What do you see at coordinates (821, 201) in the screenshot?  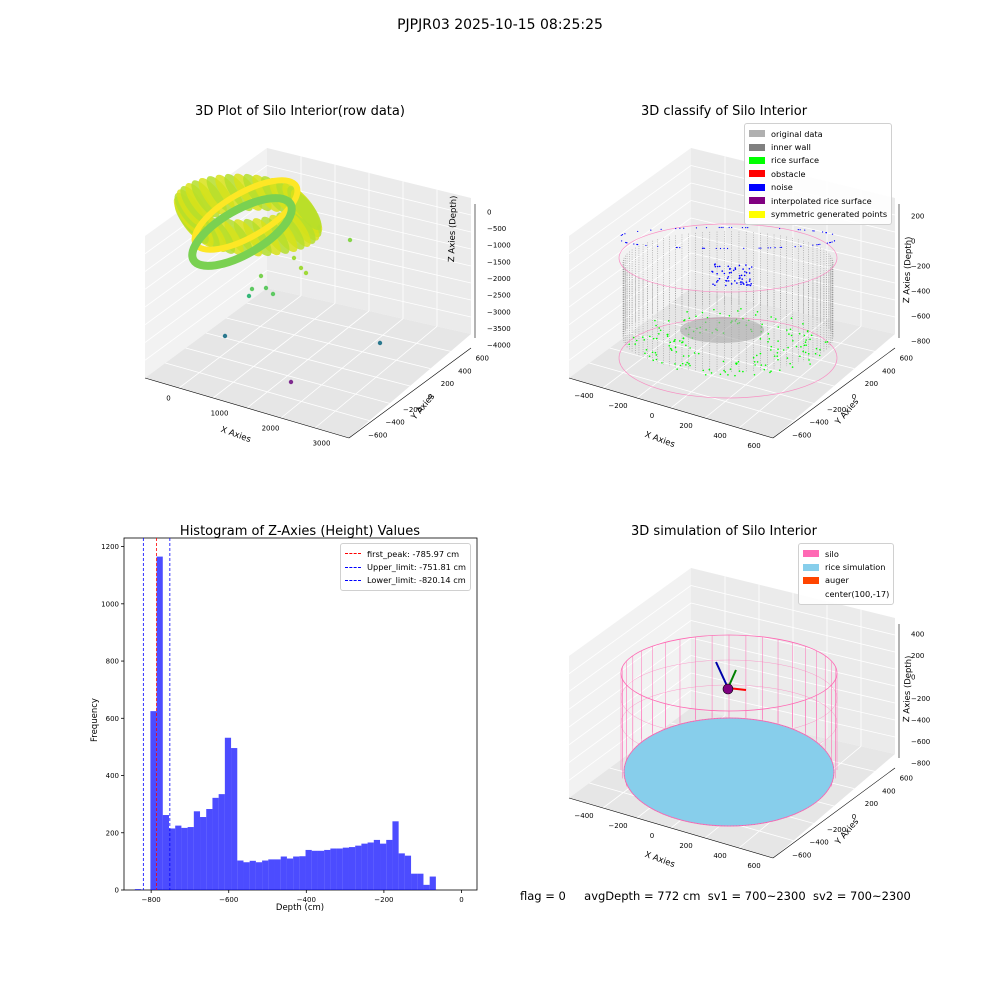 I see `legend-label: interpolated rice surface` at bounding box center [821, 201].